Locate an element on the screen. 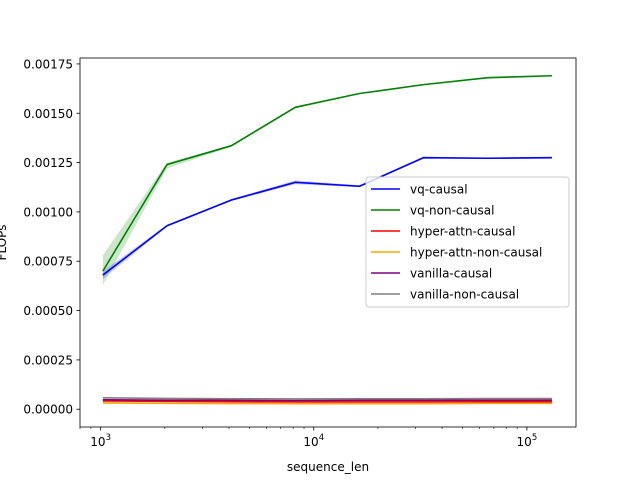 This screenshot has height=480, width=640. x-tick-exponent: 3 is located at coordinates (108, 438).